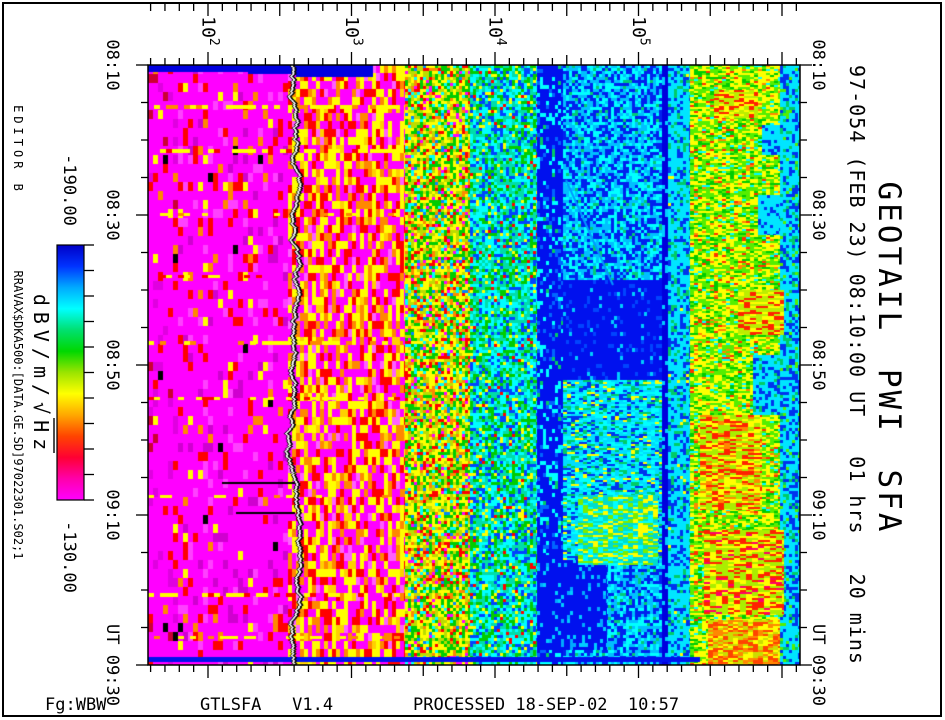 The image size is (945, 720). I want to click on colorbar-ticks, so click(89, 372).